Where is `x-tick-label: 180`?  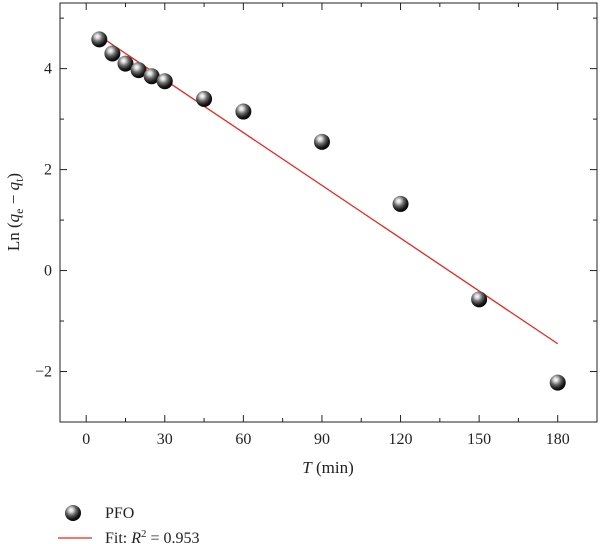
x-tick-label: 180 is located at coordinates (558, 439).